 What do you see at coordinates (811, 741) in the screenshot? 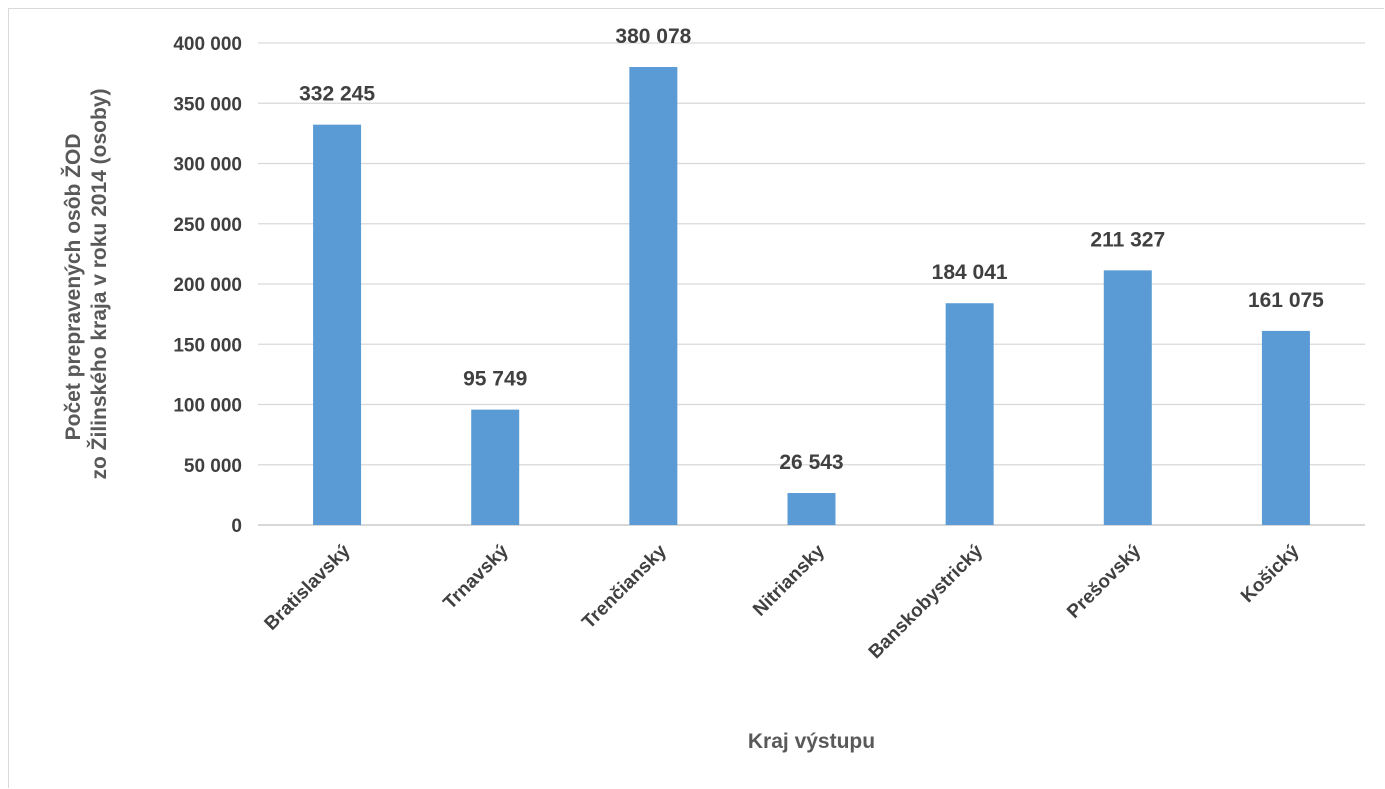
I see `x-axis-title: Kraj výstupu` at bounding box center [811, 741].